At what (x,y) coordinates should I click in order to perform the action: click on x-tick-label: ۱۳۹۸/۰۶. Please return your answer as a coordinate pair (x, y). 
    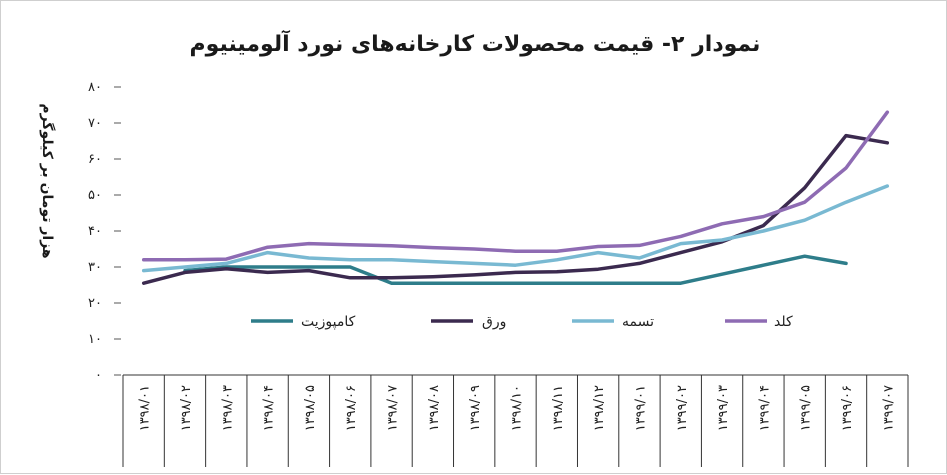
    Looking at the image, I should click on (351, 408).